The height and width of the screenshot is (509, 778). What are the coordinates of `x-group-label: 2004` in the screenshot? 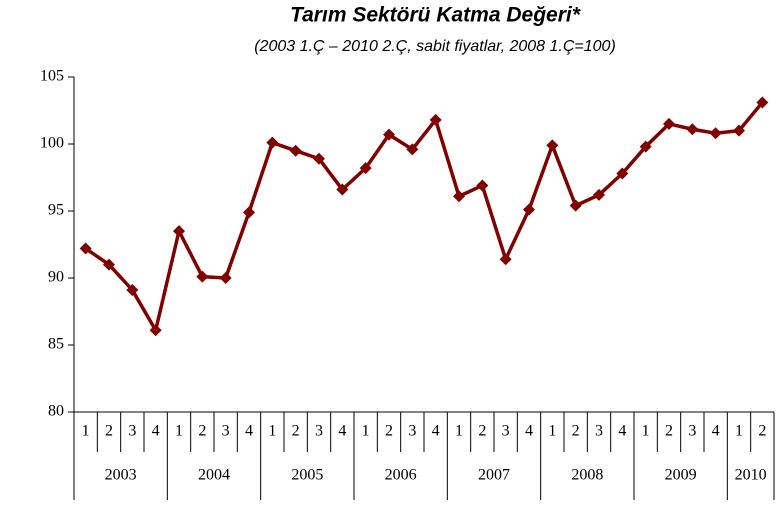 It's located at (214, 475).